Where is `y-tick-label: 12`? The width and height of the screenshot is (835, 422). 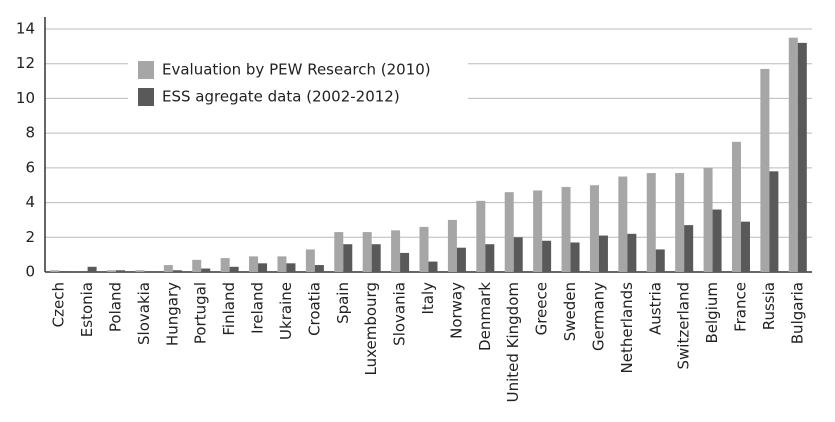
y-tick-label: 12 is located at coordinates (25, 63).